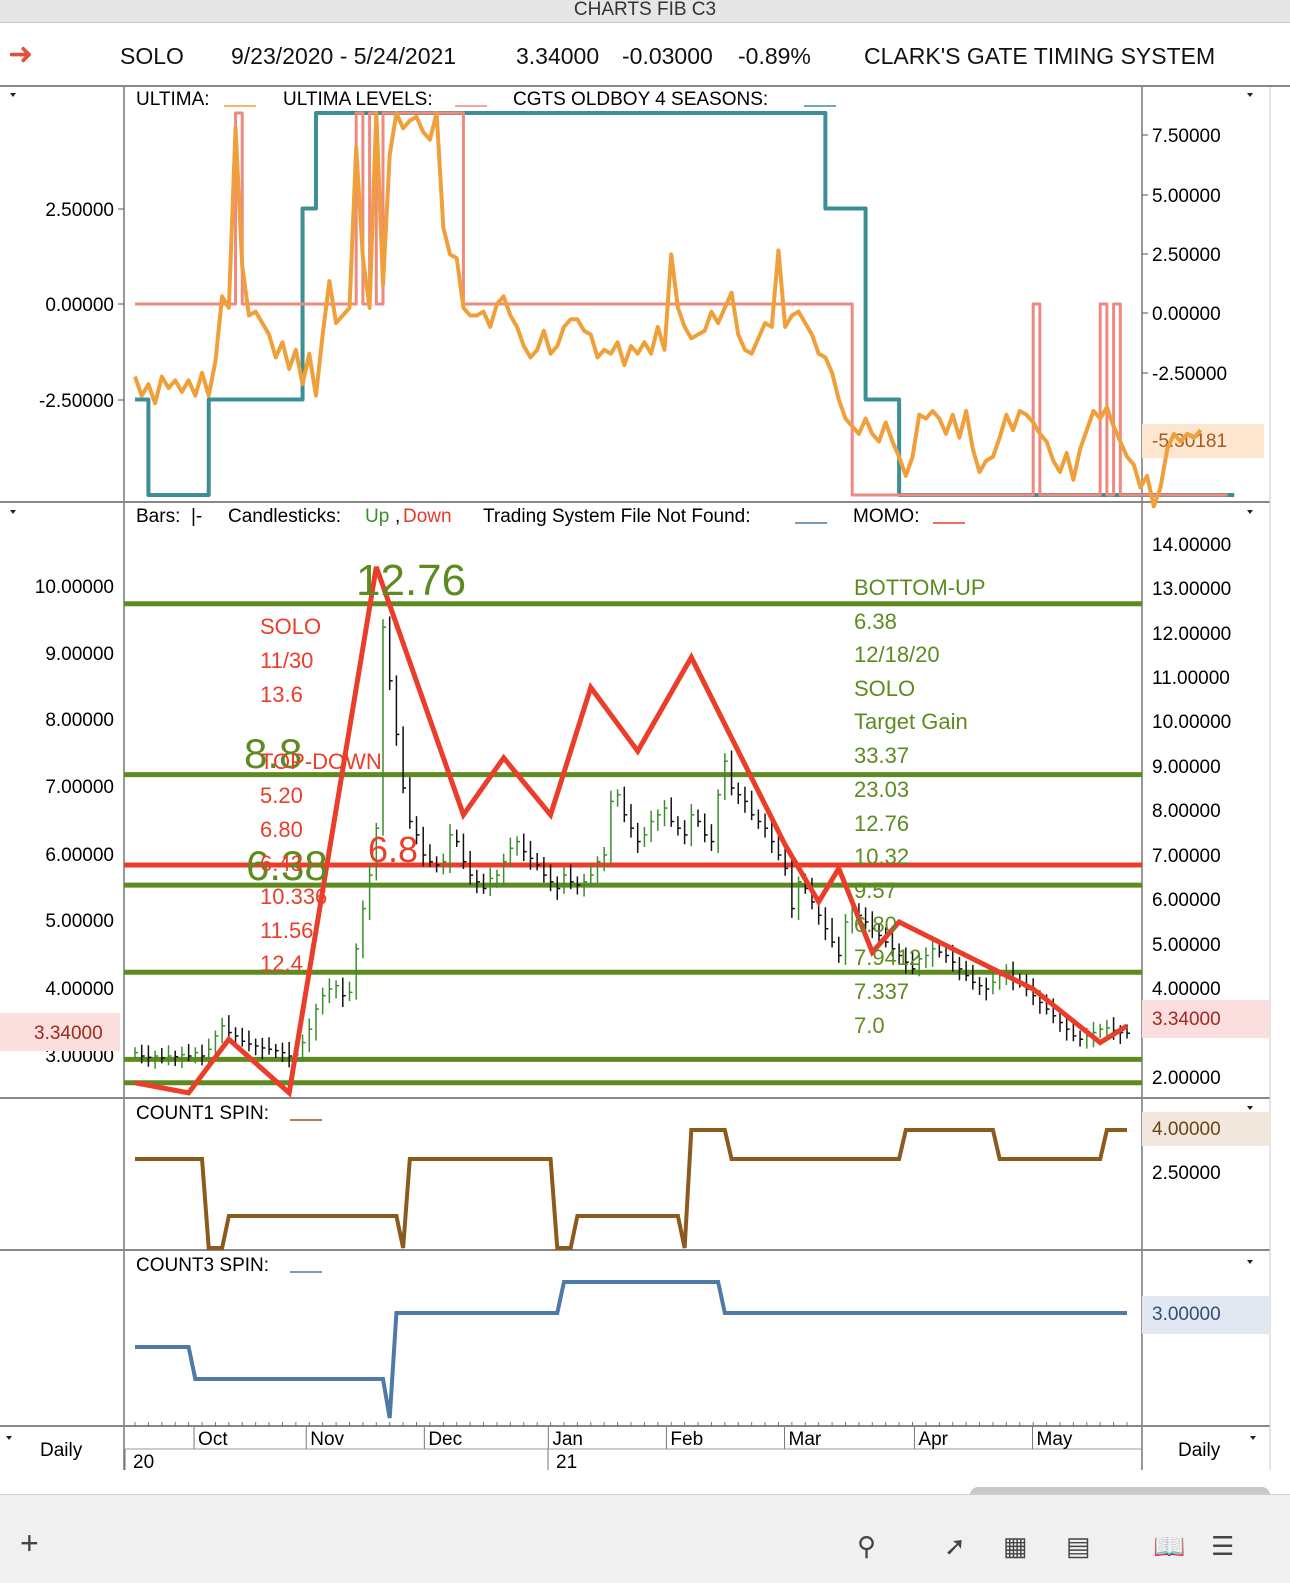 This screenshot has height=1583, width=1290. I want to click on month-label: Apr, so click(933, 1439).